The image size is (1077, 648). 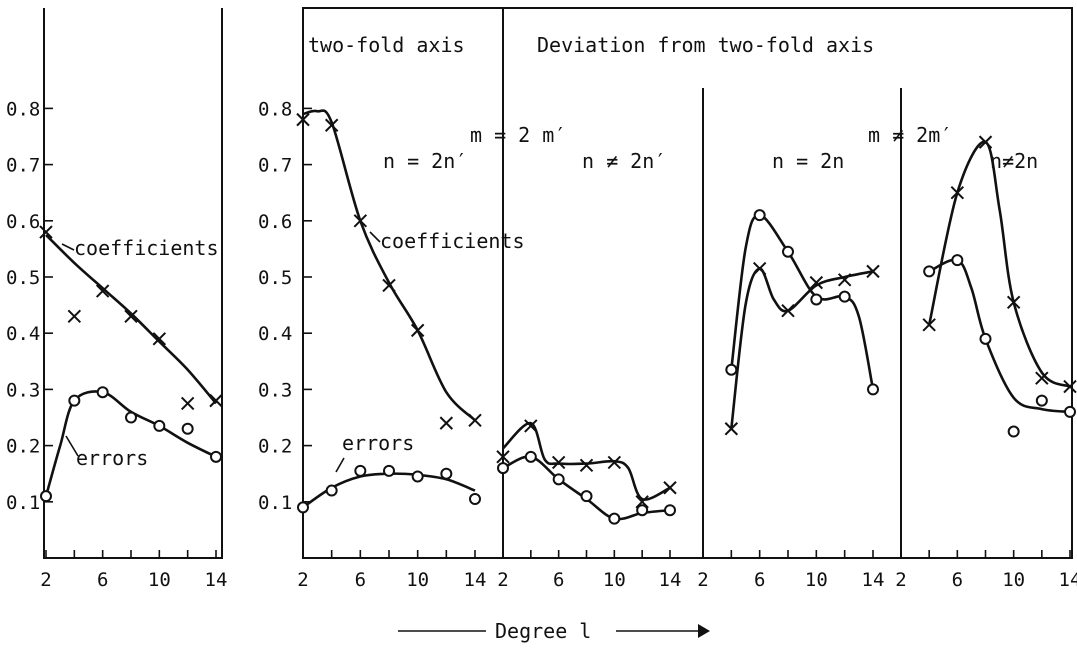 I want to click on sub1-coefficients-point-3-stroke-b, so click(x=389, y=285).